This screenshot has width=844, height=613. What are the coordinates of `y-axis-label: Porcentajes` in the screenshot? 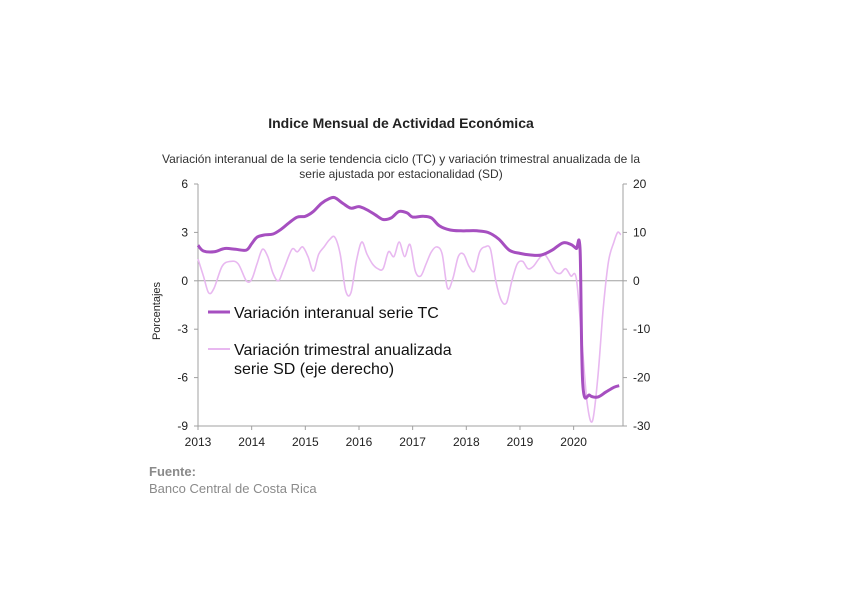 It's located at (157, 310).